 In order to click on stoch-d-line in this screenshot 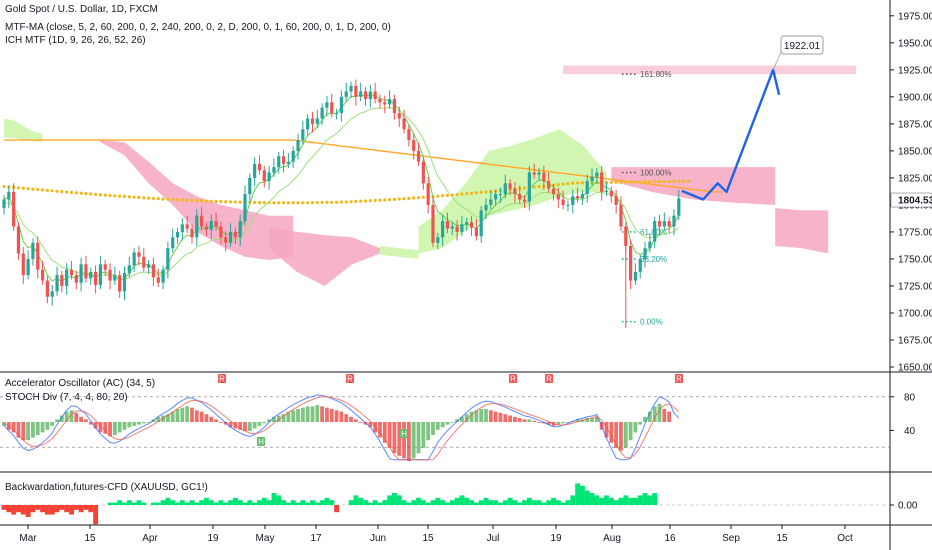, I will do `click(341, 428)`.